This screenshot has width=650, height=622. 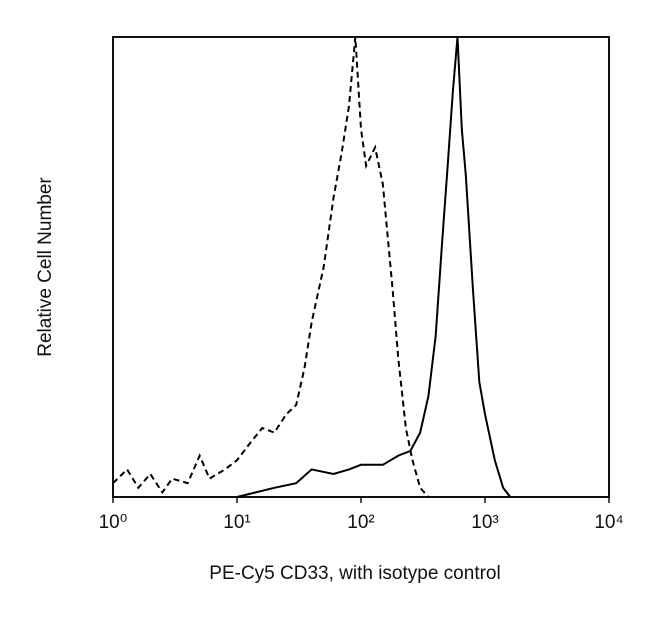 What do you see at coordinates (360, 522) in the screenshot?
I see `x-tick-label: 10²` at bounding box center [360, 522].